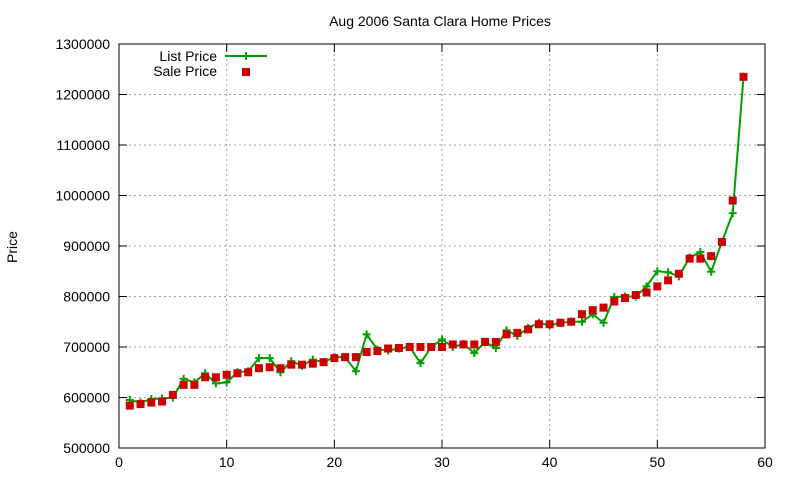  Describe the element at coordinates (86, 297) in the screenshot. I see `y-tick-label: 800000` at that location.